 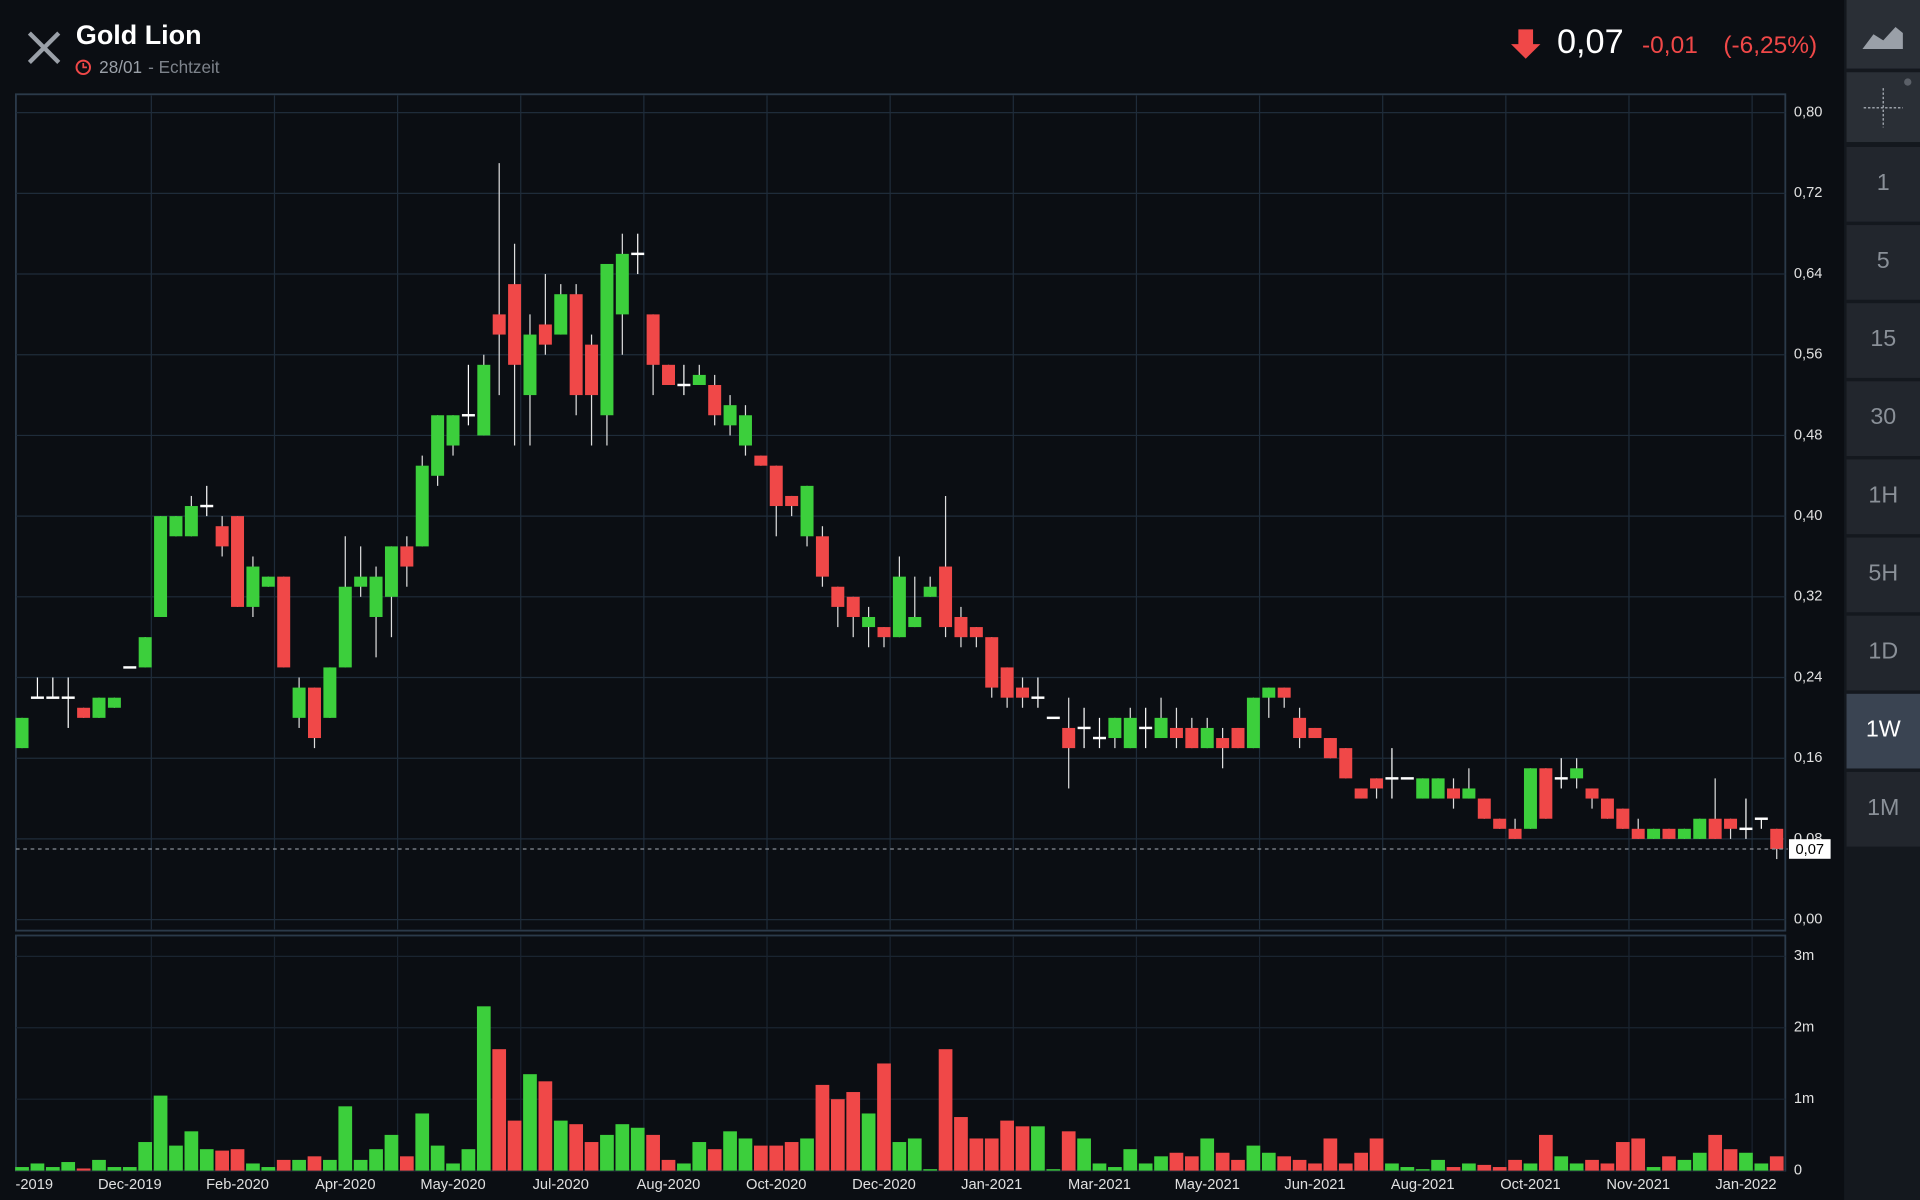 I want to click on y-tick-label: 0,16, so click(x=1808, y=758).